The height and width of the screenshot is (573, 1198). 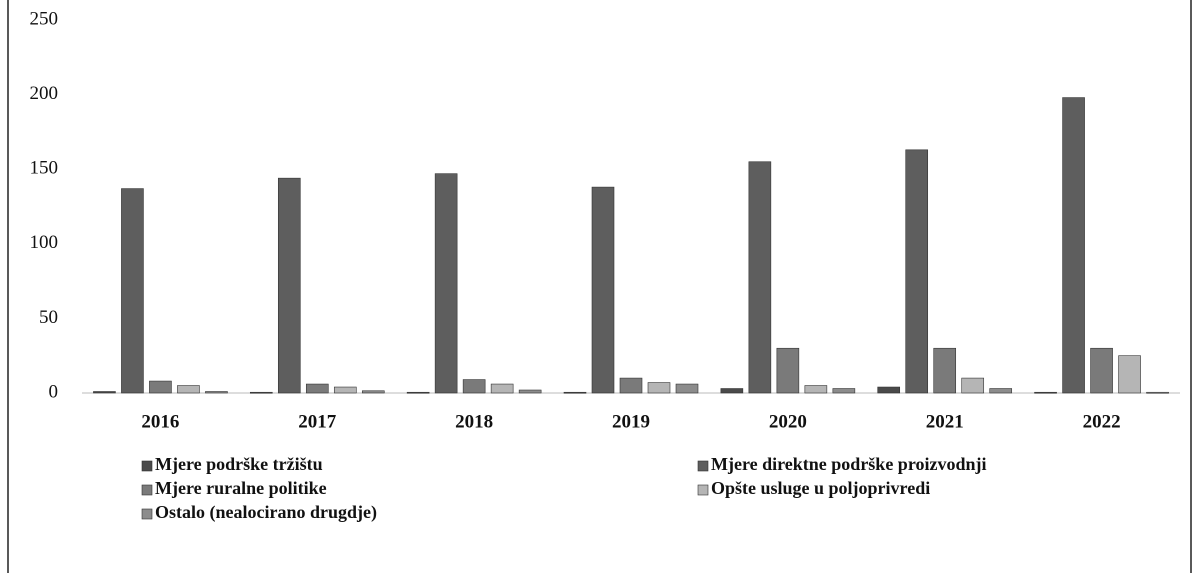 What do you see at coordinates (1102, 421) in the screenshot?
I see `x-tick-label: 2022` at bounding box center [1102, 421].